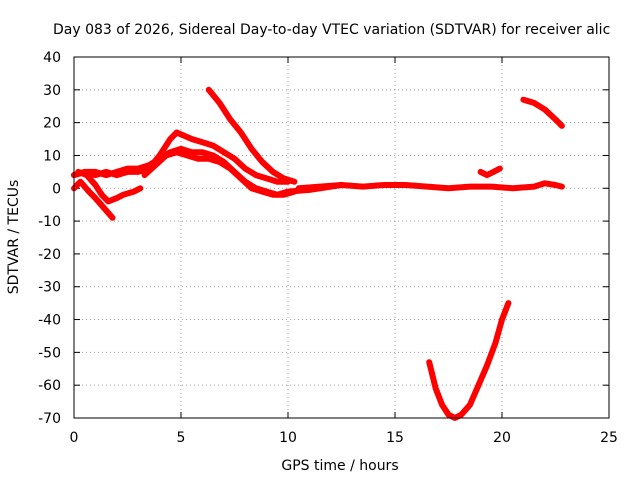 This screenshot has width=640, height=480. Describe the element at coordinates (52, 124) in the screenshot. I see `y-tick-label: 20` at that location.